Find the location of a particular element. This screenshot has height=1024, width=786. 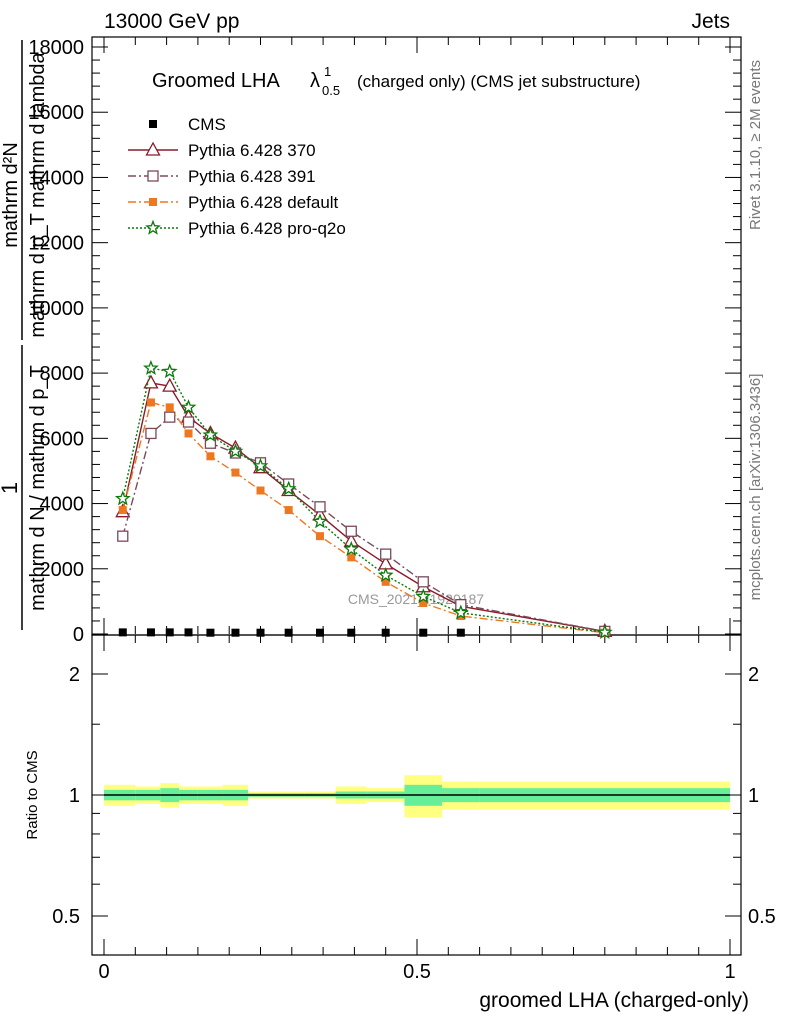

ratio-xtick-label: 0.5 is located at coordinates (417, 972).